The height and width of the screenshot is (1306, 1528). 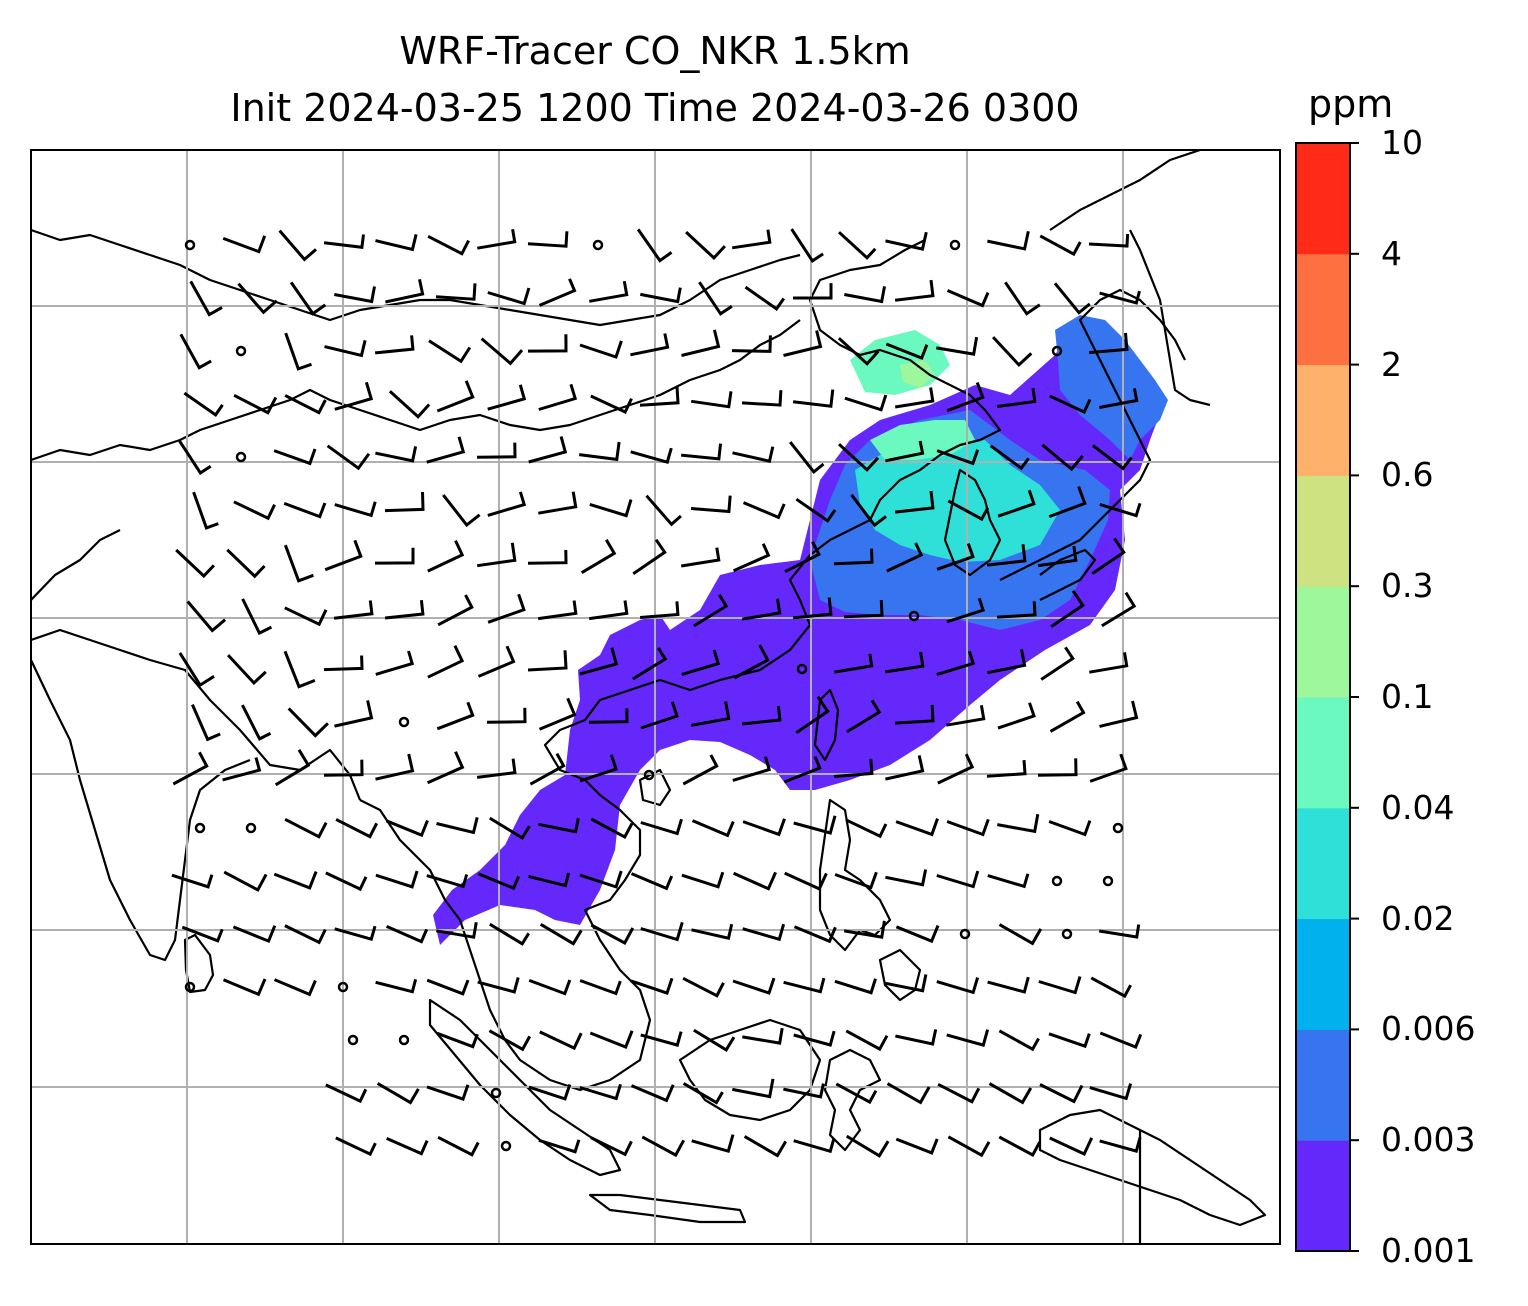 I want to click on colorbar-tick-label: 4, so click(x=1391, y=253).